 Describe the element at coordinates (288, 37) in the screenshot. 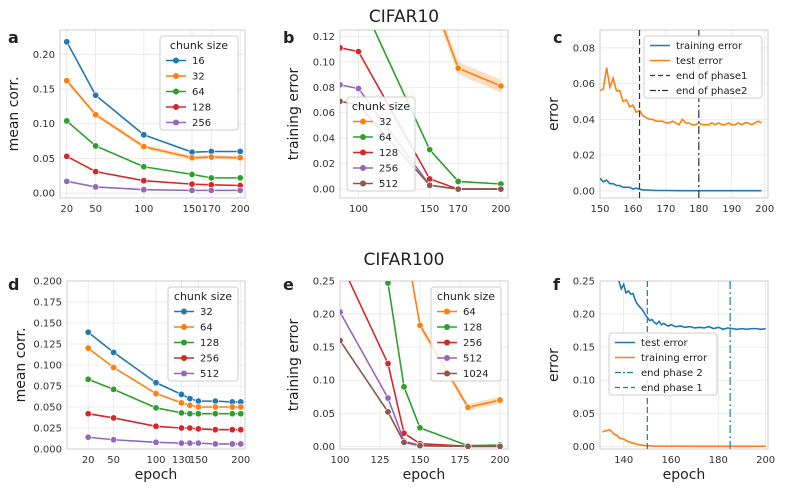

I see `panel-letter-b: b` at that location.